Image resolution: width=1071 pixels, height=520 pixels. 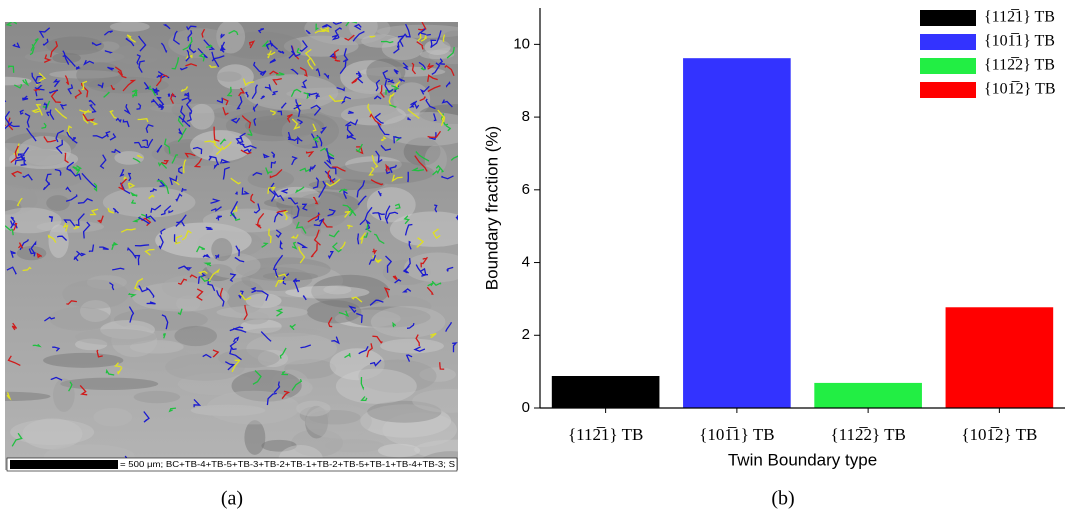 I want to click on y-tick-label: 0, so click(x=526, y=407).